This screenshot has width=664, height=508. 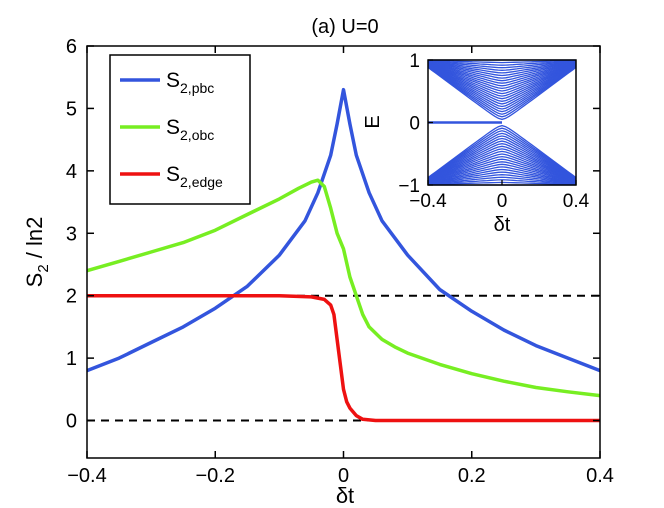 What do you see at coordinates (215, 476) in the screenshot?
I see `x-tick-label: −0.2` at bounding box center [215, 476].